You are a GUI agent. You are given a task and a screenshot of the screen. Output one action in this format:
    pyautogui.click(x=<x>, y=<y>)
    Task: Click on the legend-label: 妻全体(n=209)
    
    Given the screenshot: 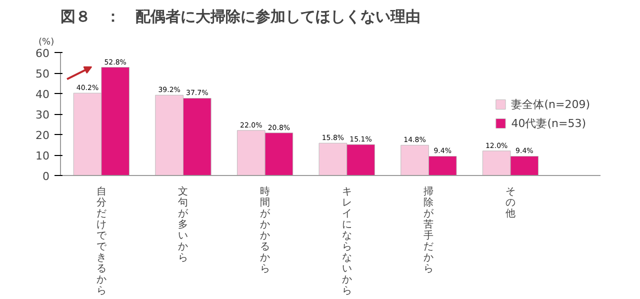 What is the action you would take?
    pyautogui.click(x=550, y=104)
    